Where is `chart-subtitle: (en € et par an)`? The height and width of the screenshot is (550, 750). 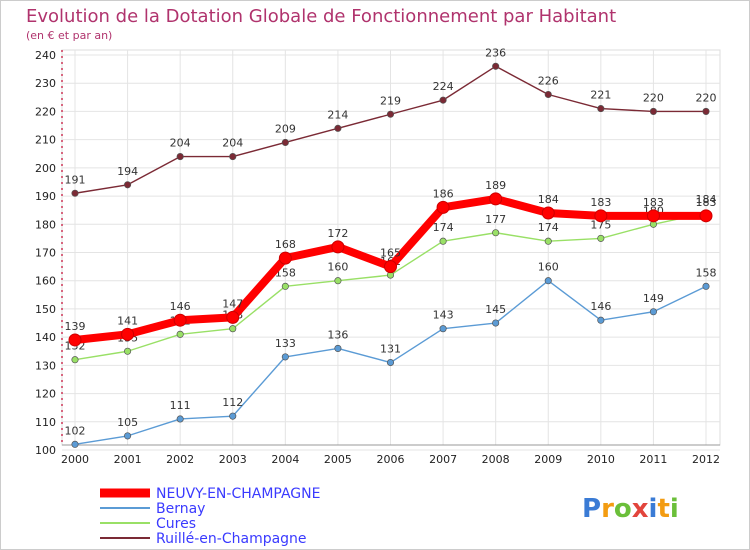
chart-subtitle: (en € et par an) is located at coordinates (69, 35).